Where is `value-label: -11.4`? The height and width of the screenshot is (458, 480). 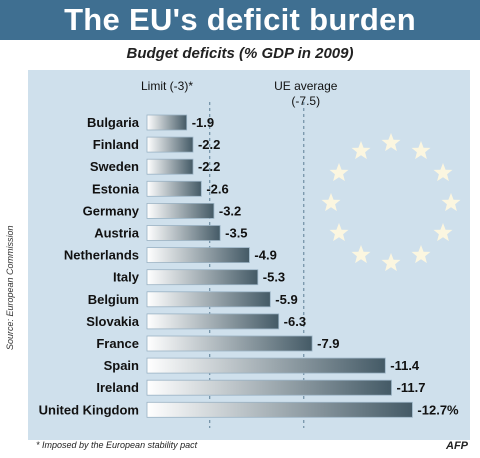 value-label: -11.4 is located at coordinates (405, 365).